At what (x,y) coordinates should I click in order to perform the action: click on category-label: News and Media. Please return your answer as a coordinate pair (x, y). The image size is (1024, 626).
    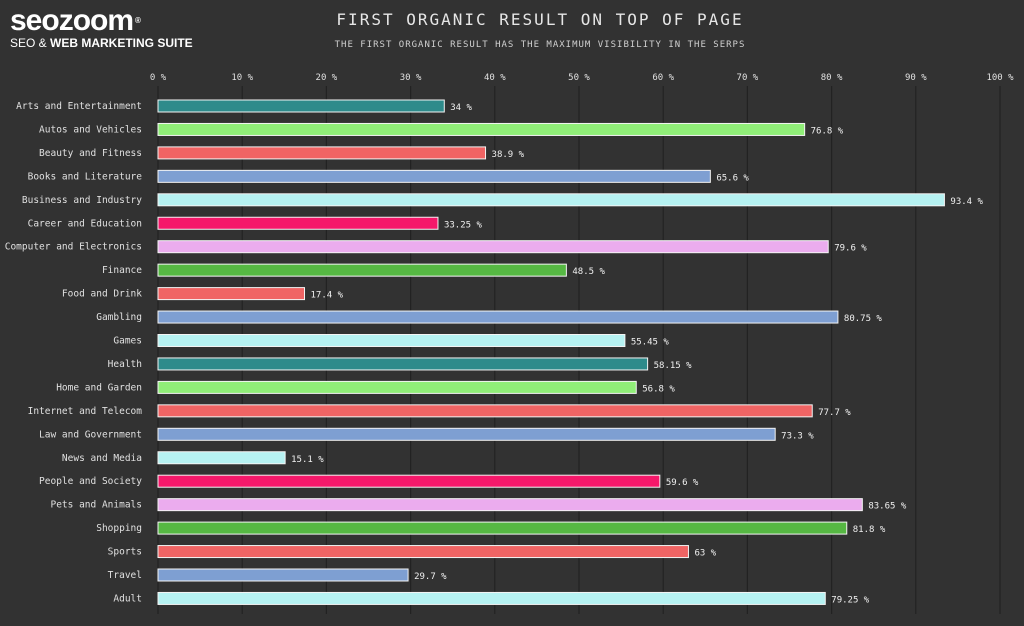
    Looking at the image, I should click on (102, 458).